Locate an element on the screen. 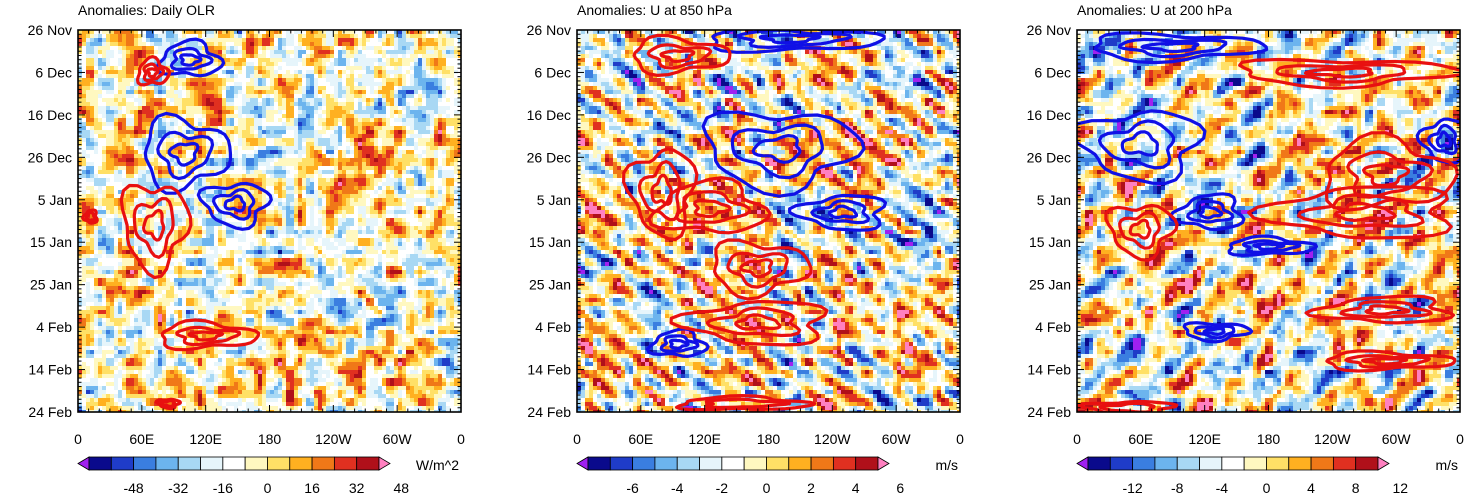 The height and width of the screenshot is (502, 1473). colorbar-label: 16 is located at coordinates (312, 488).